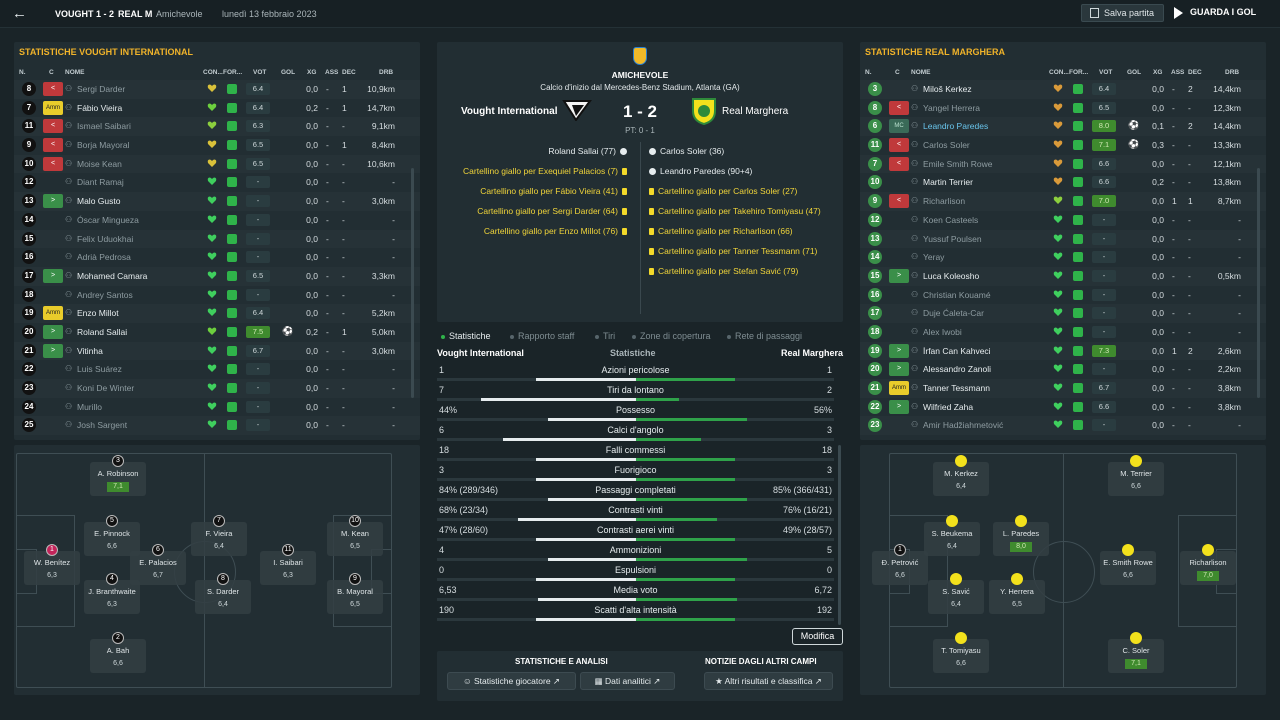 Image resolution: width=1280 pixels, height=720 pixels. I want to click on home-team-name: Vought International, so click(509, 111).